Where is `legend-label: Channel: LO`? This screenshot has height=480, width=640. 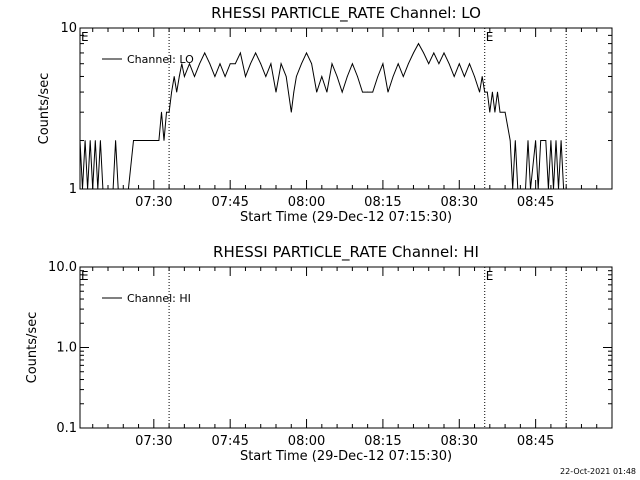 legend-label: Channel: LO is located at coordinates (160, 59).